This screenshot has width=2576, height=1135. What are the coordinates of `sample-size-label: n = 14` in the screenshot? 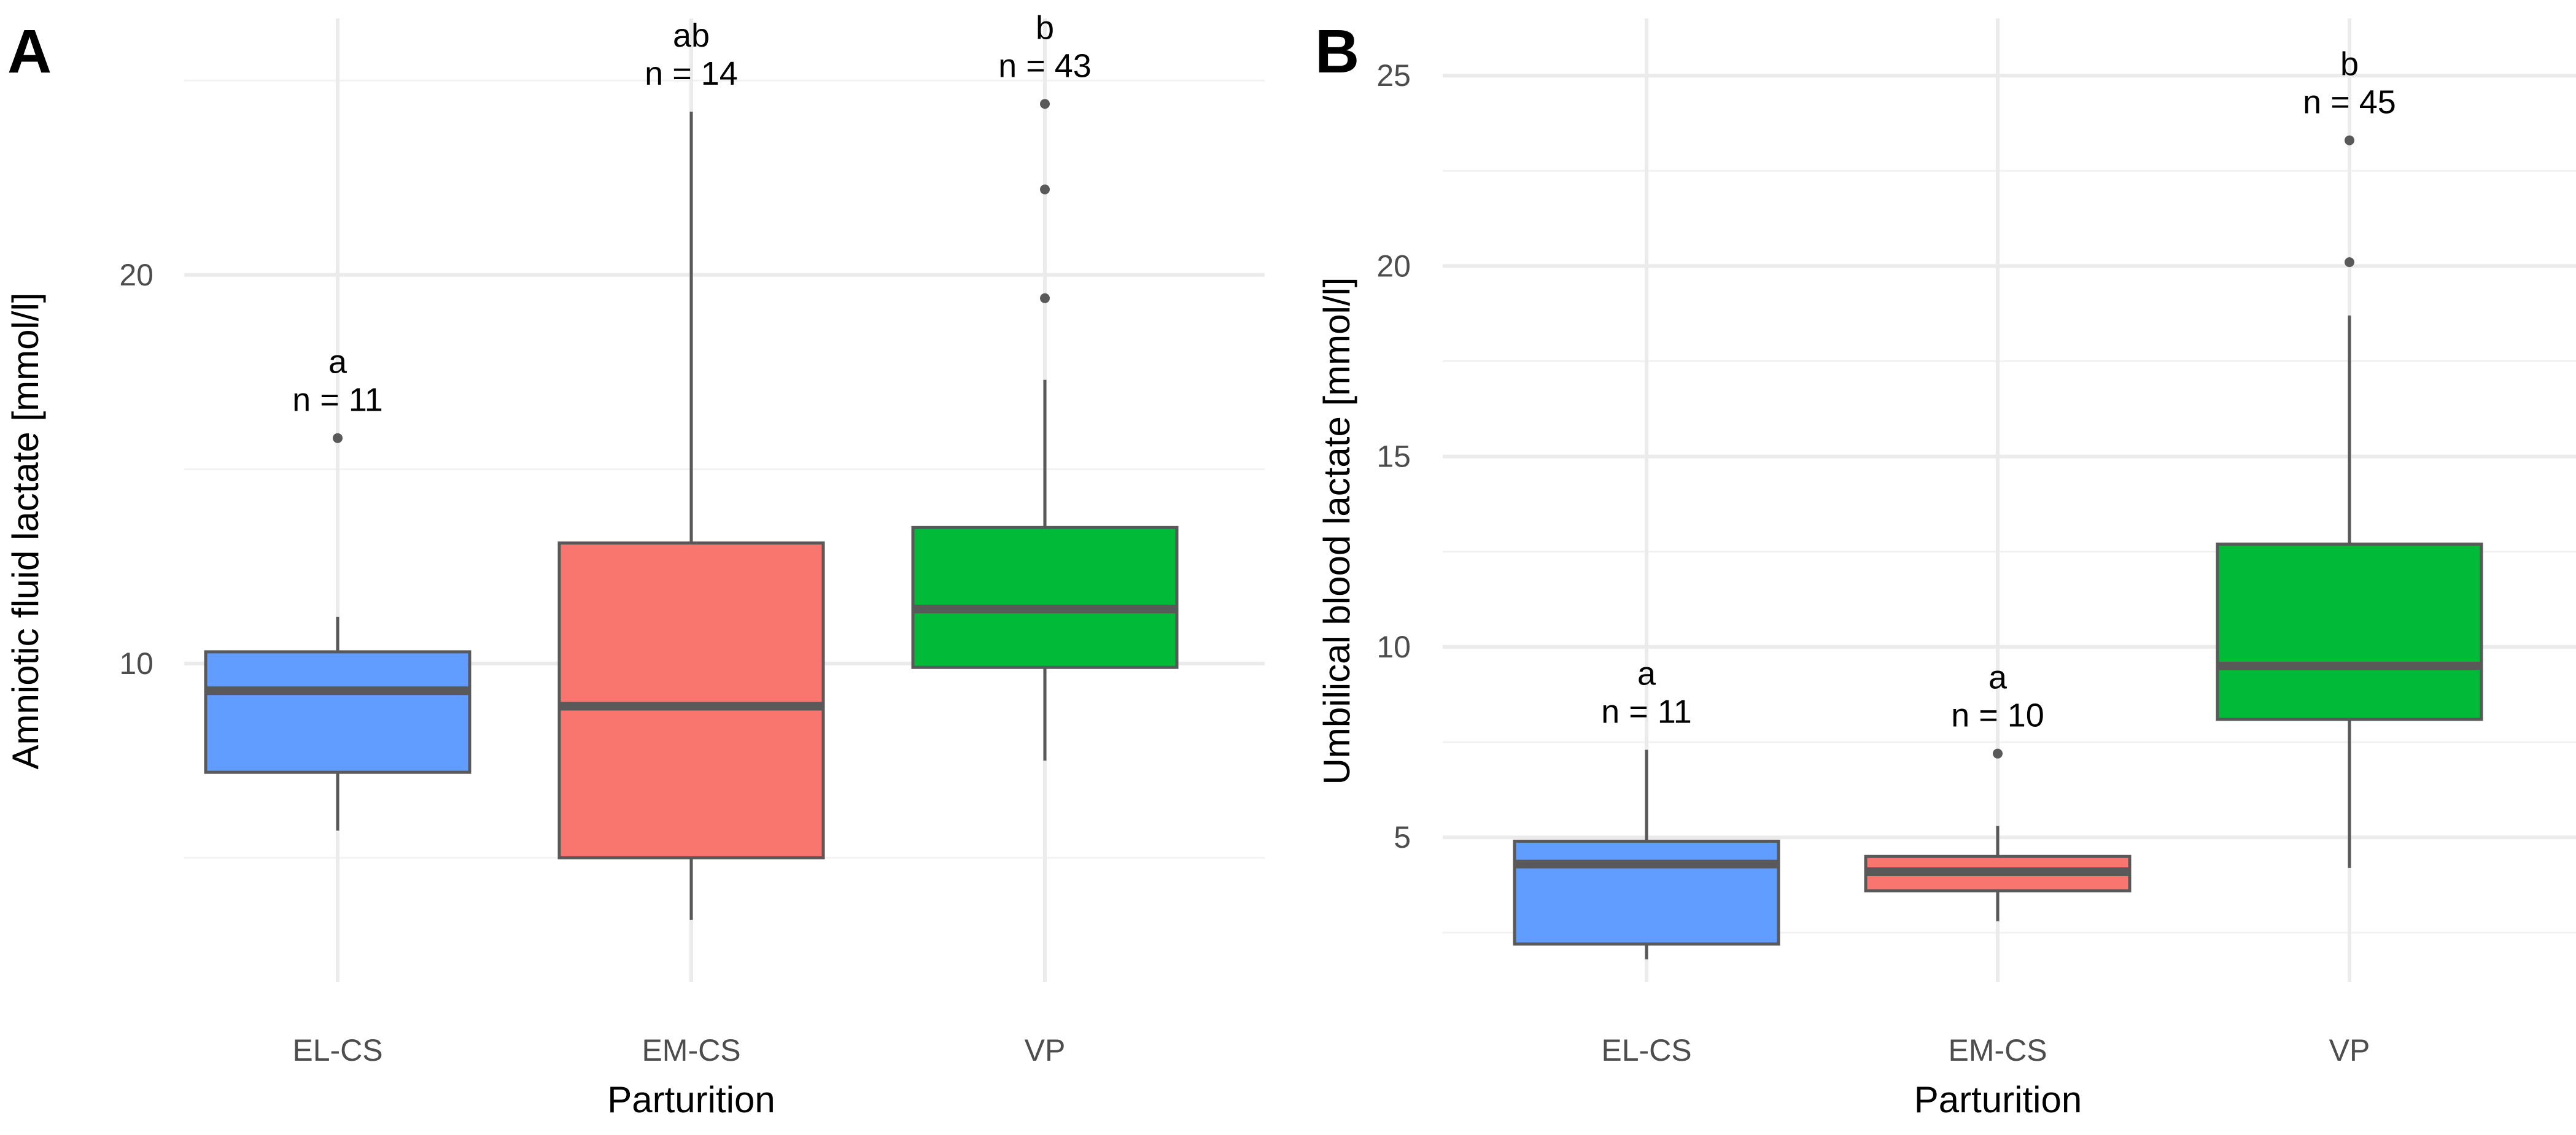 It's located at (691, 73).